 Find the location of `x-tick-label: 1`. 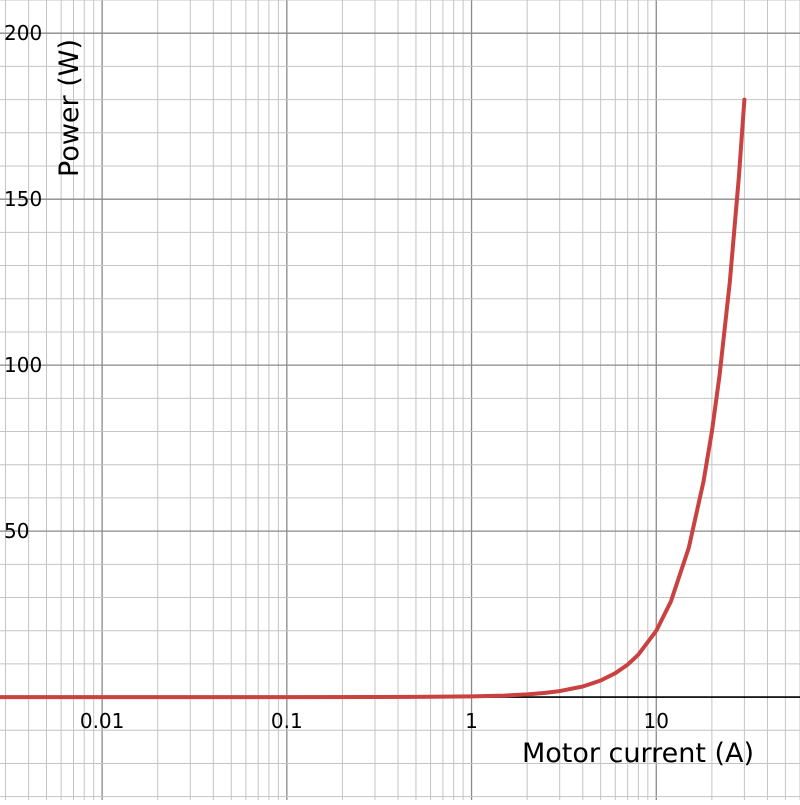

x-tick-label: 1 is located at coordinates (471, 721).